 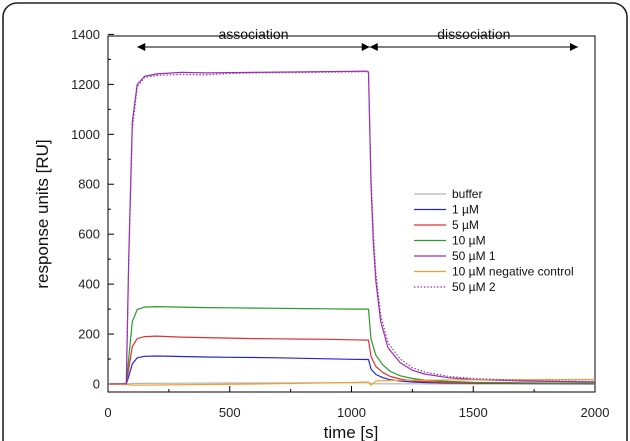 I want to click on y-tick-label: 800, so click(x=89, y=184).